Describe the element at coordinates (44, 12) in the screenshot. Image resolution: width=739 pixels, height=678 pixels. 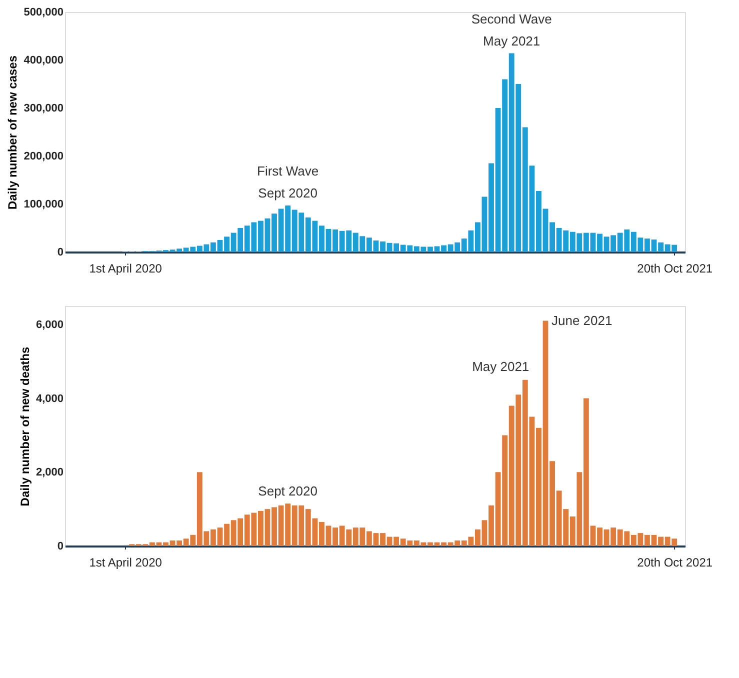
I see `y-tick-label: 500,000` at that location.